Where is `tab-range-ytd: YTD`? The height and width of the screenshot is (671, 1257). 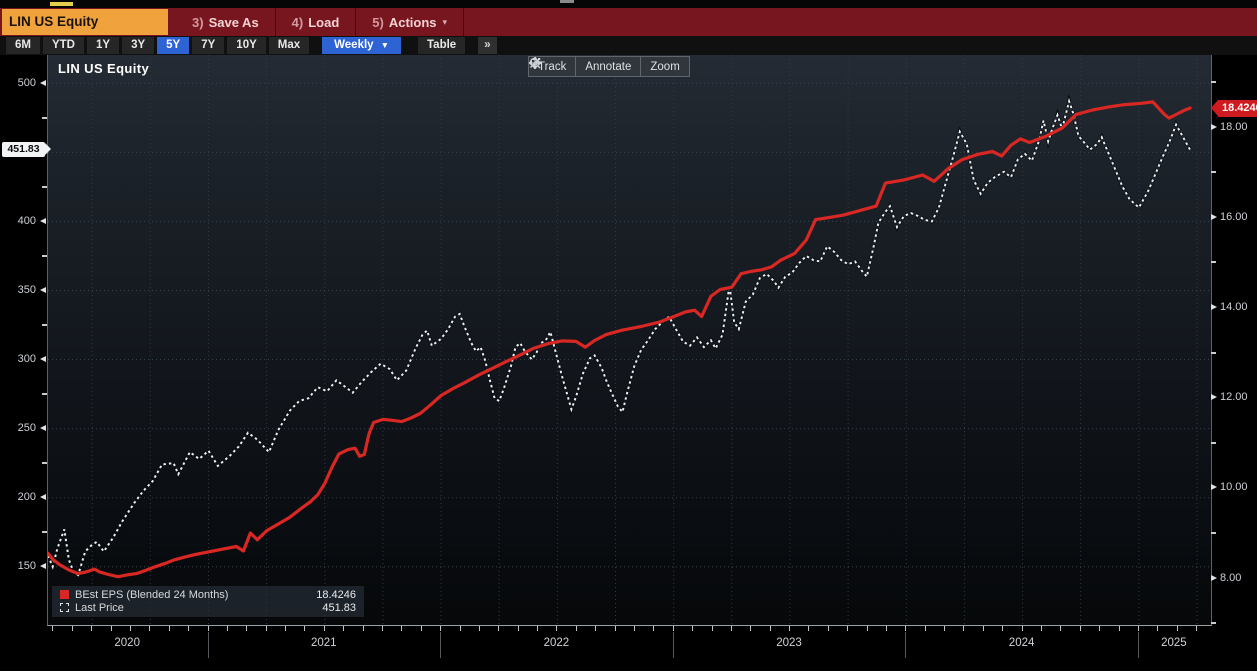
tab-range-ytd: YTD is located at coordinates (63, 45).